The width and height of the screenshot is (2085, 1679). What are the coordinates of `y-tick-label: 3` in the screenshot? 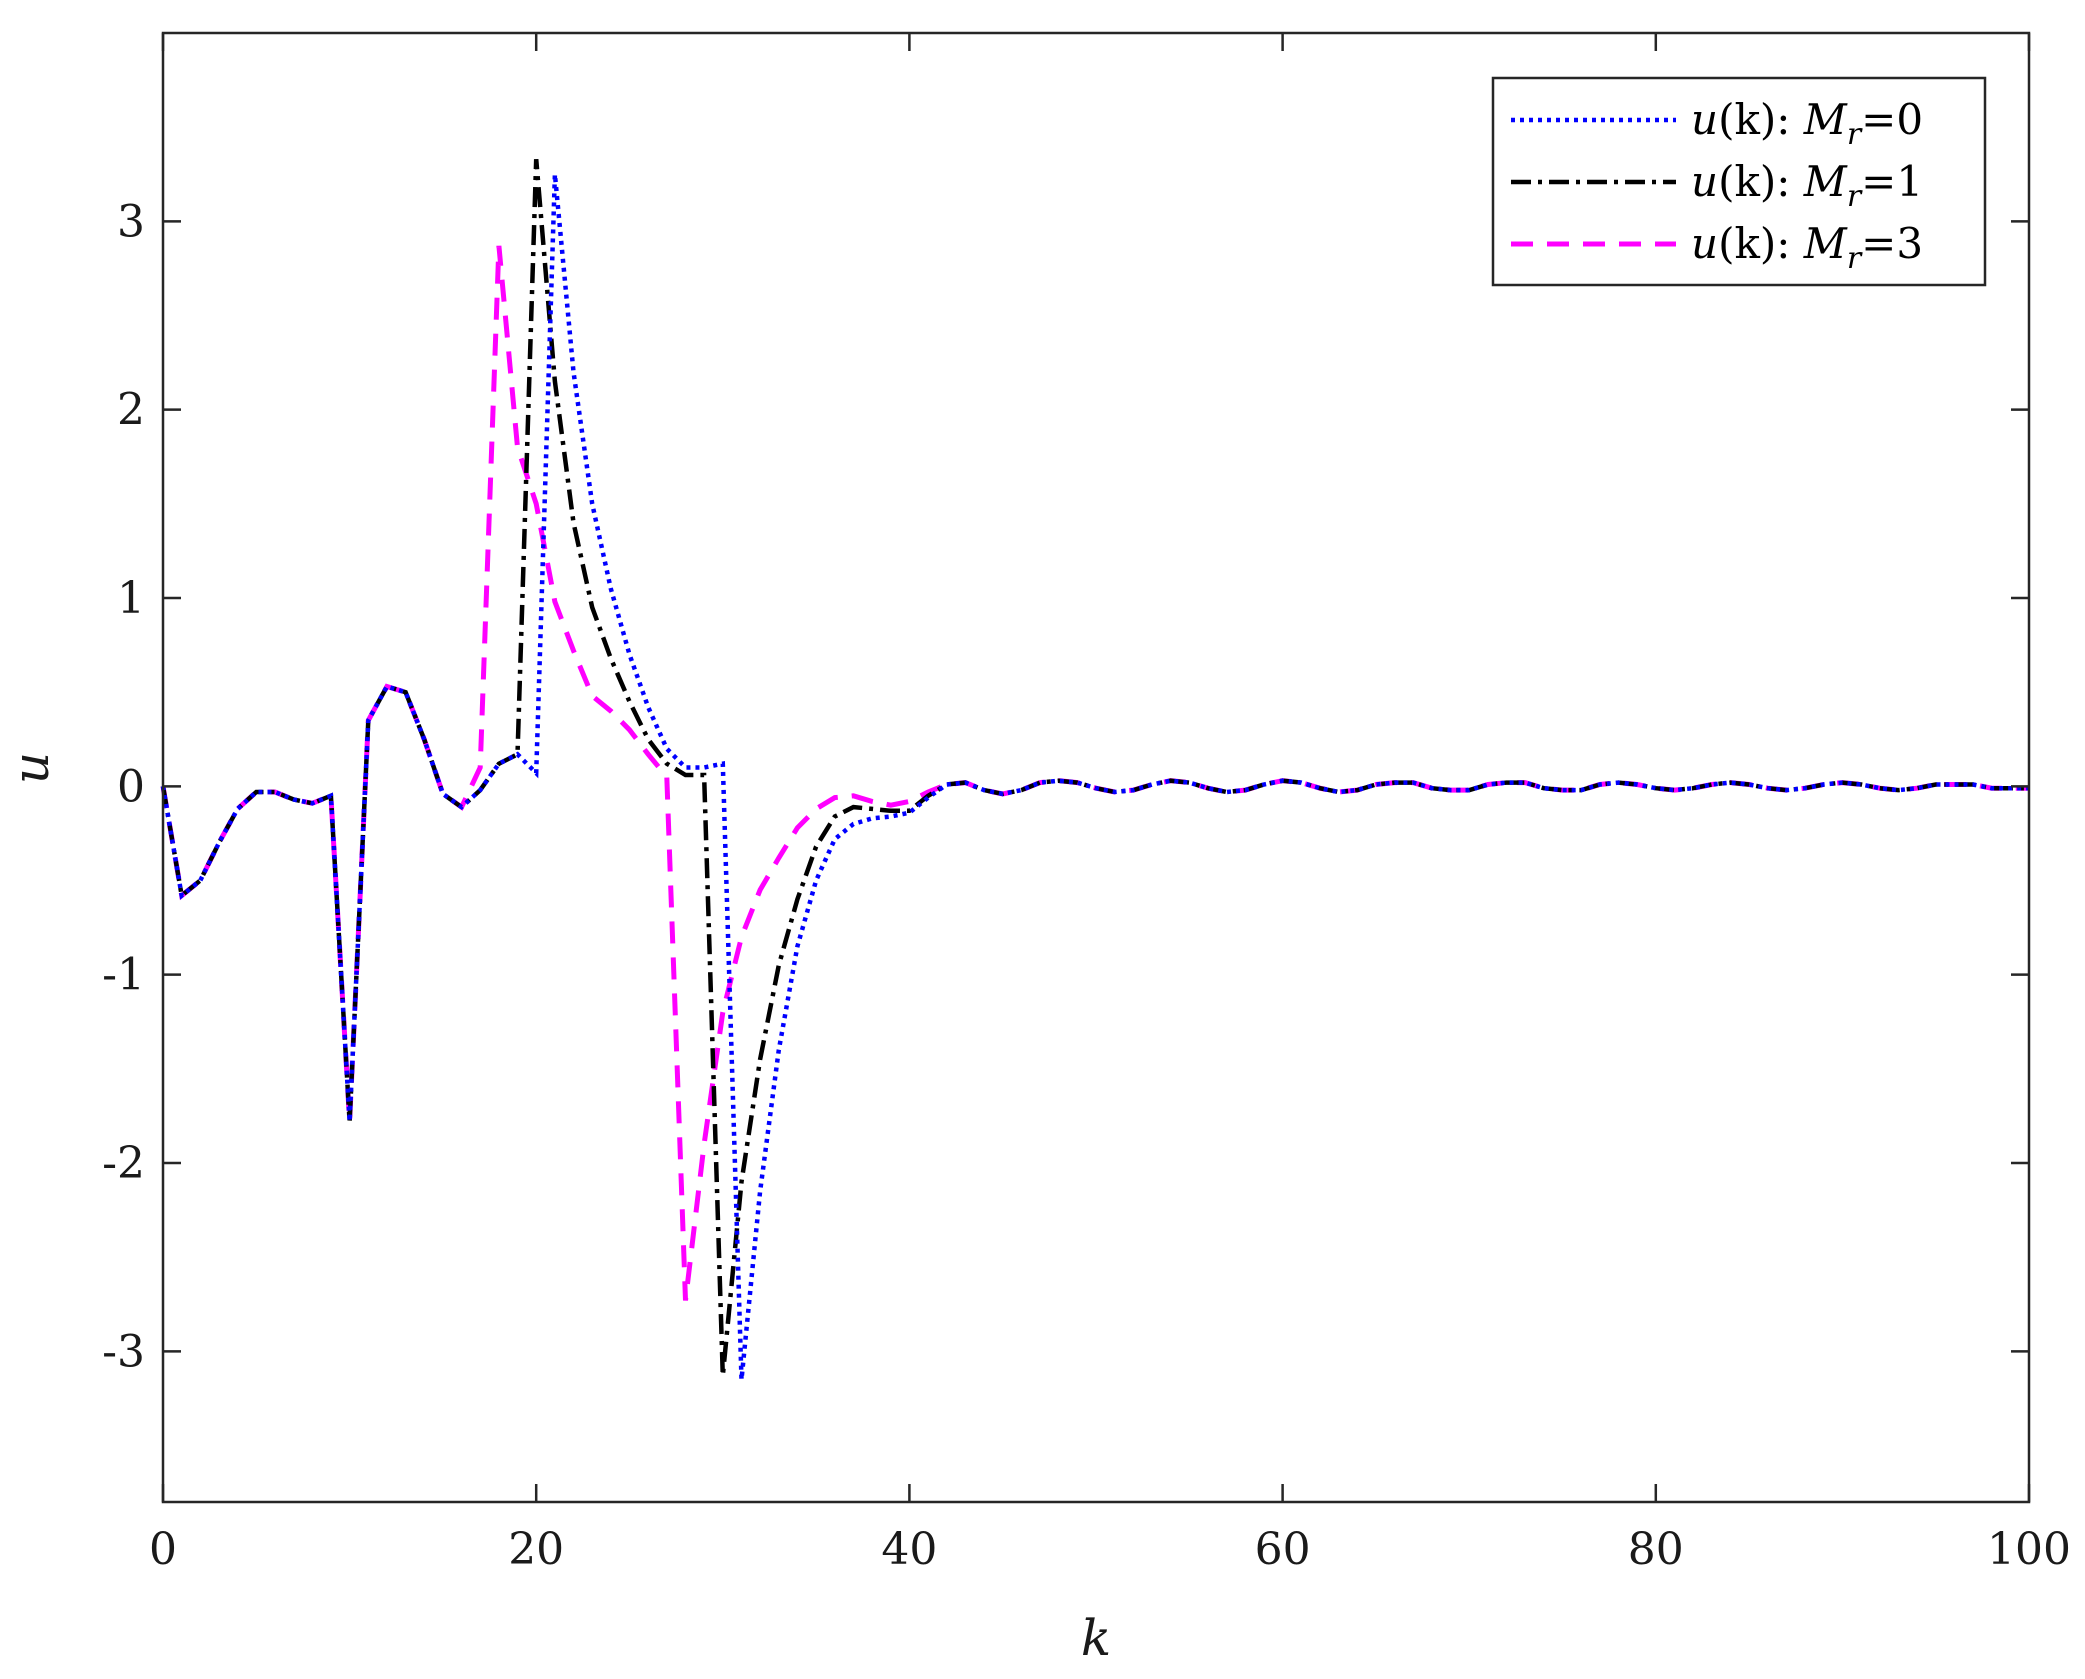 It's located at (131, 221).